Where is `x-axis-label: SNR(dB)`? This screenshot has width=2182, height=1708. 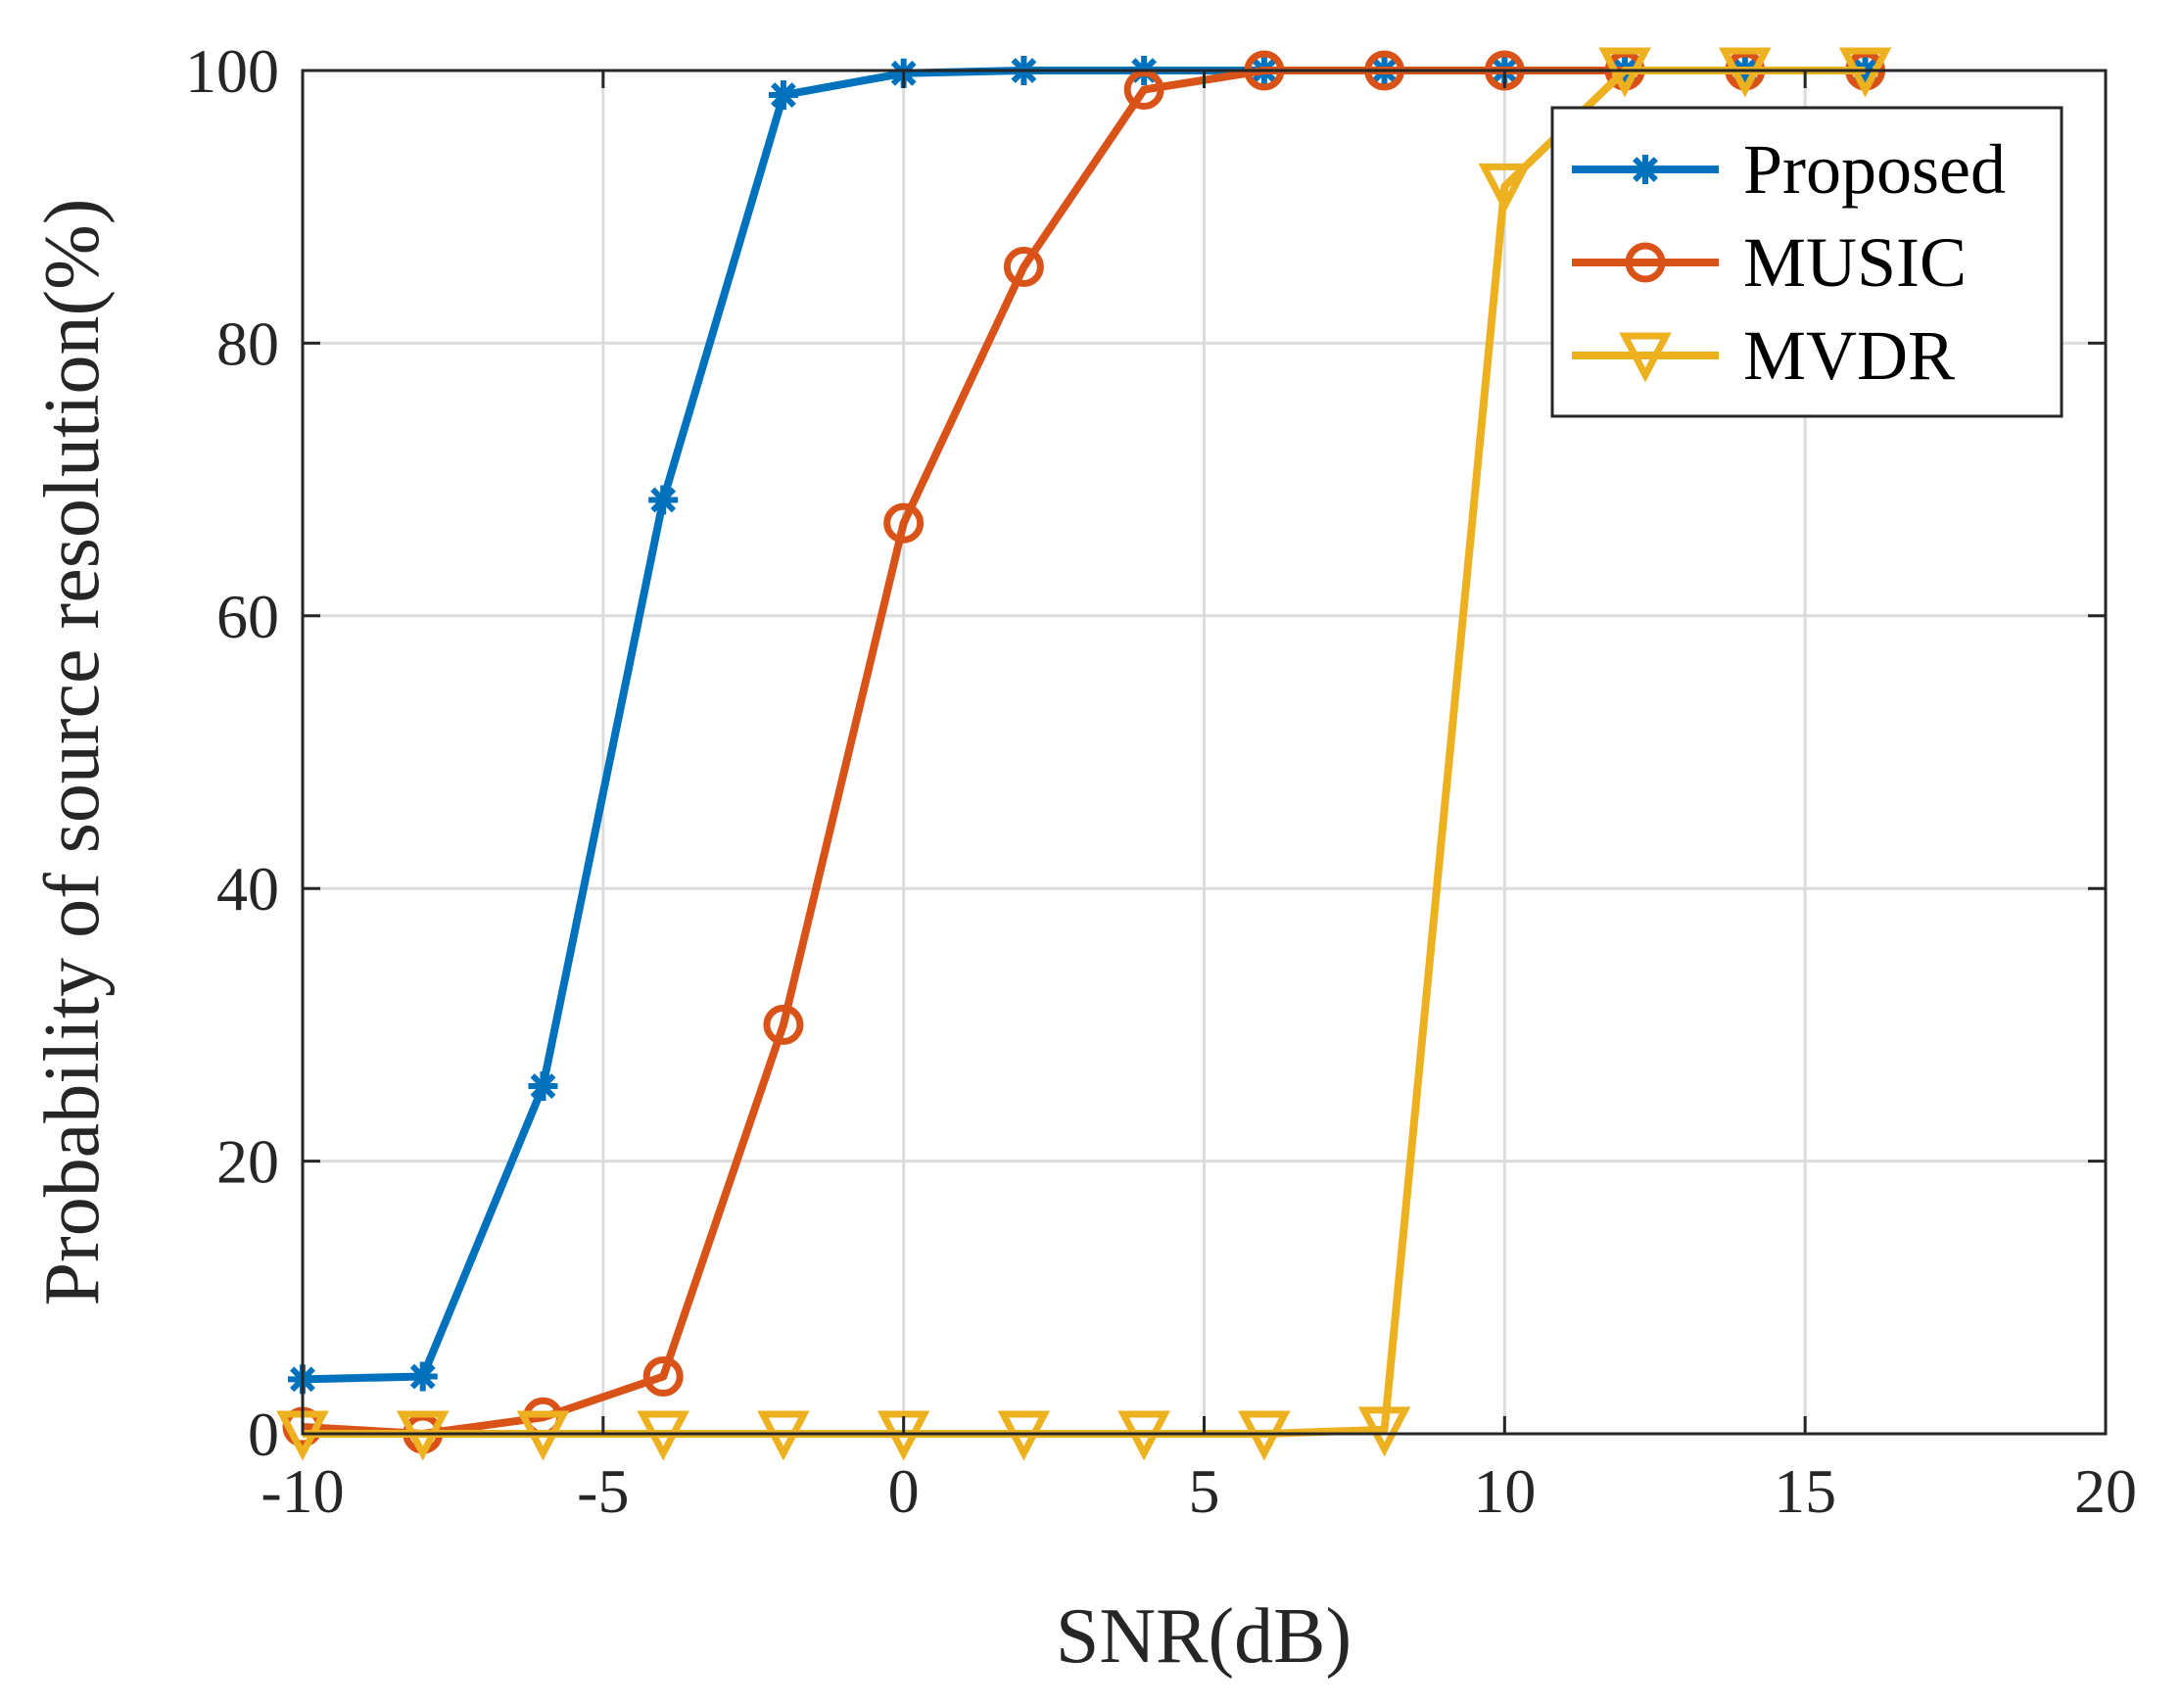 x-axis-label: SNR(dB) is located at coordinates (1204, 1636).